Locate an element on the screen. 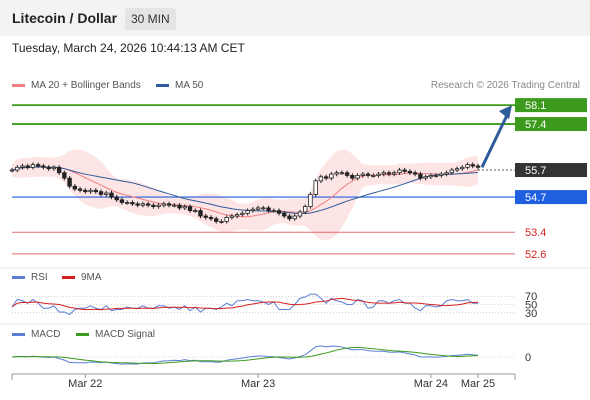  datetime-label: Tuesday, March 24, 2026 10:44:13 AM CET is located at coordinates (128, 48).